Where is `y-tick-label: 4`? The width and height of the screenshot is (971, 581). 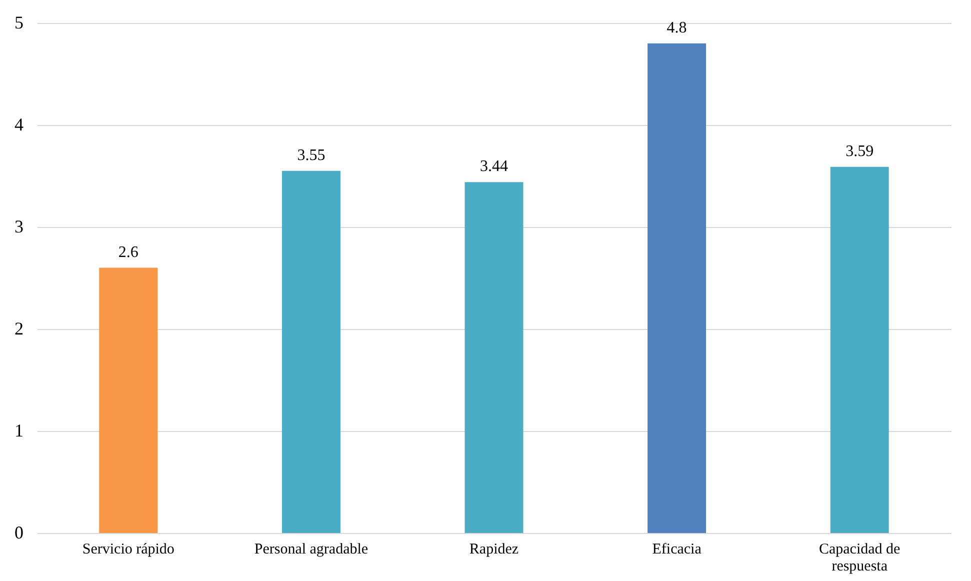 y-tick-label: 4 is located at coordinates (19, 124).